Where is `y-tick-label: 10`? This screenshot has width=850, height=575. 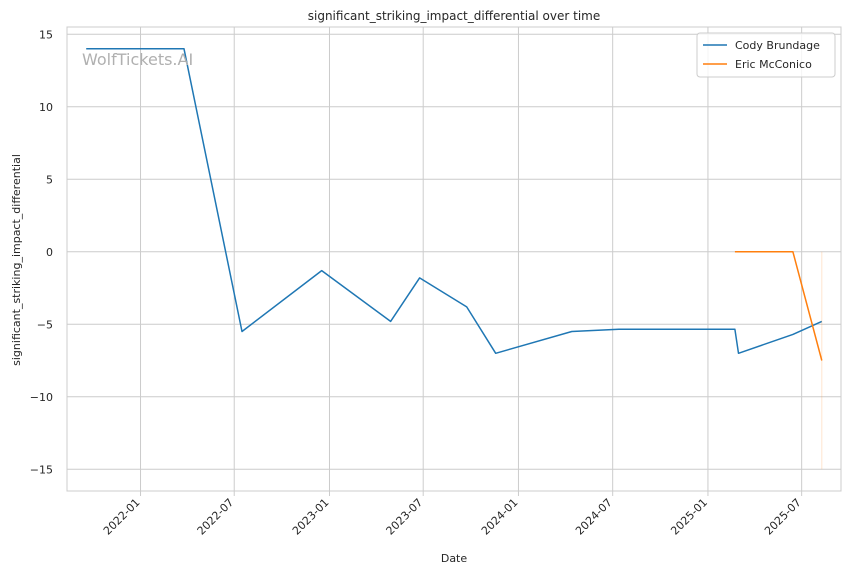
y-tick-label: 10 is located at coordinates (46, 107).